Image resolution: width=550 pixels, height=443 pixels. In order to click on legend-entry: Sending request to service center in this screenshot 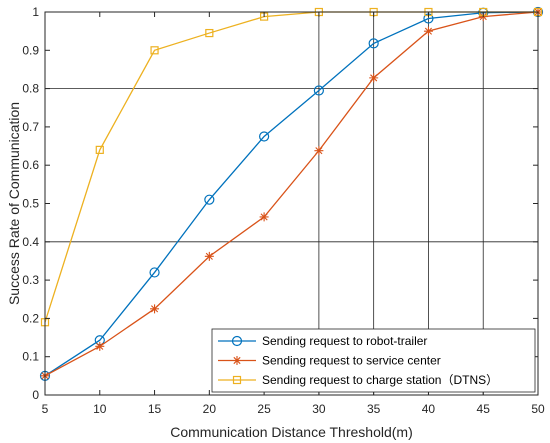, I will do `click(329, 361)`.